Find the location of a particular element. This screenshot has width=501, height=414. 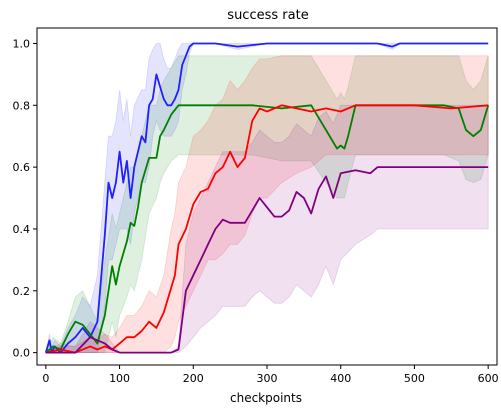

y-tick-label-1: 0.2 is located at coordinates (22, 291).